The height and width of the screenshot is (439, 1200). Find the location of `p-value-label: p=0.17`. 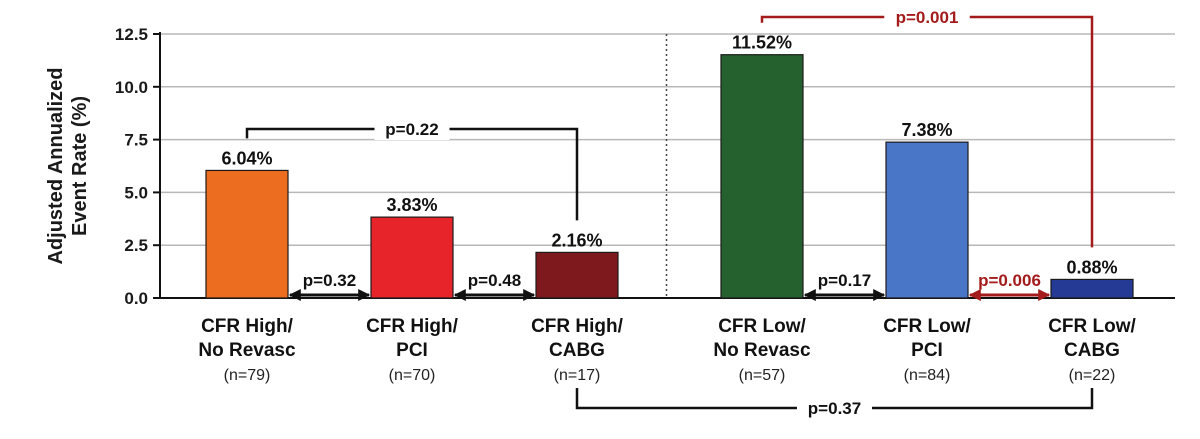

p-value-label: p=0.17 is located at coordinates (844, 280).